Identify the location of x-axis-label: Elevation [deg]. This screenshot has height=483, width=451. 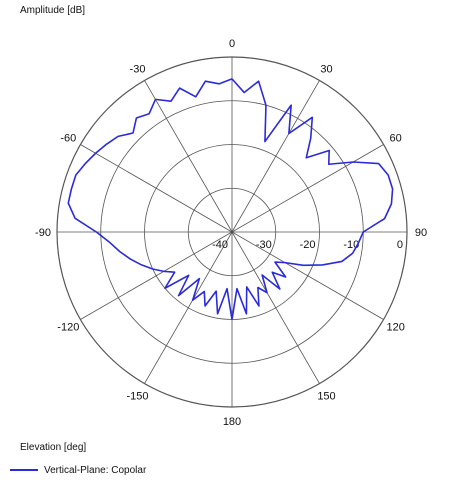
(53, 447).